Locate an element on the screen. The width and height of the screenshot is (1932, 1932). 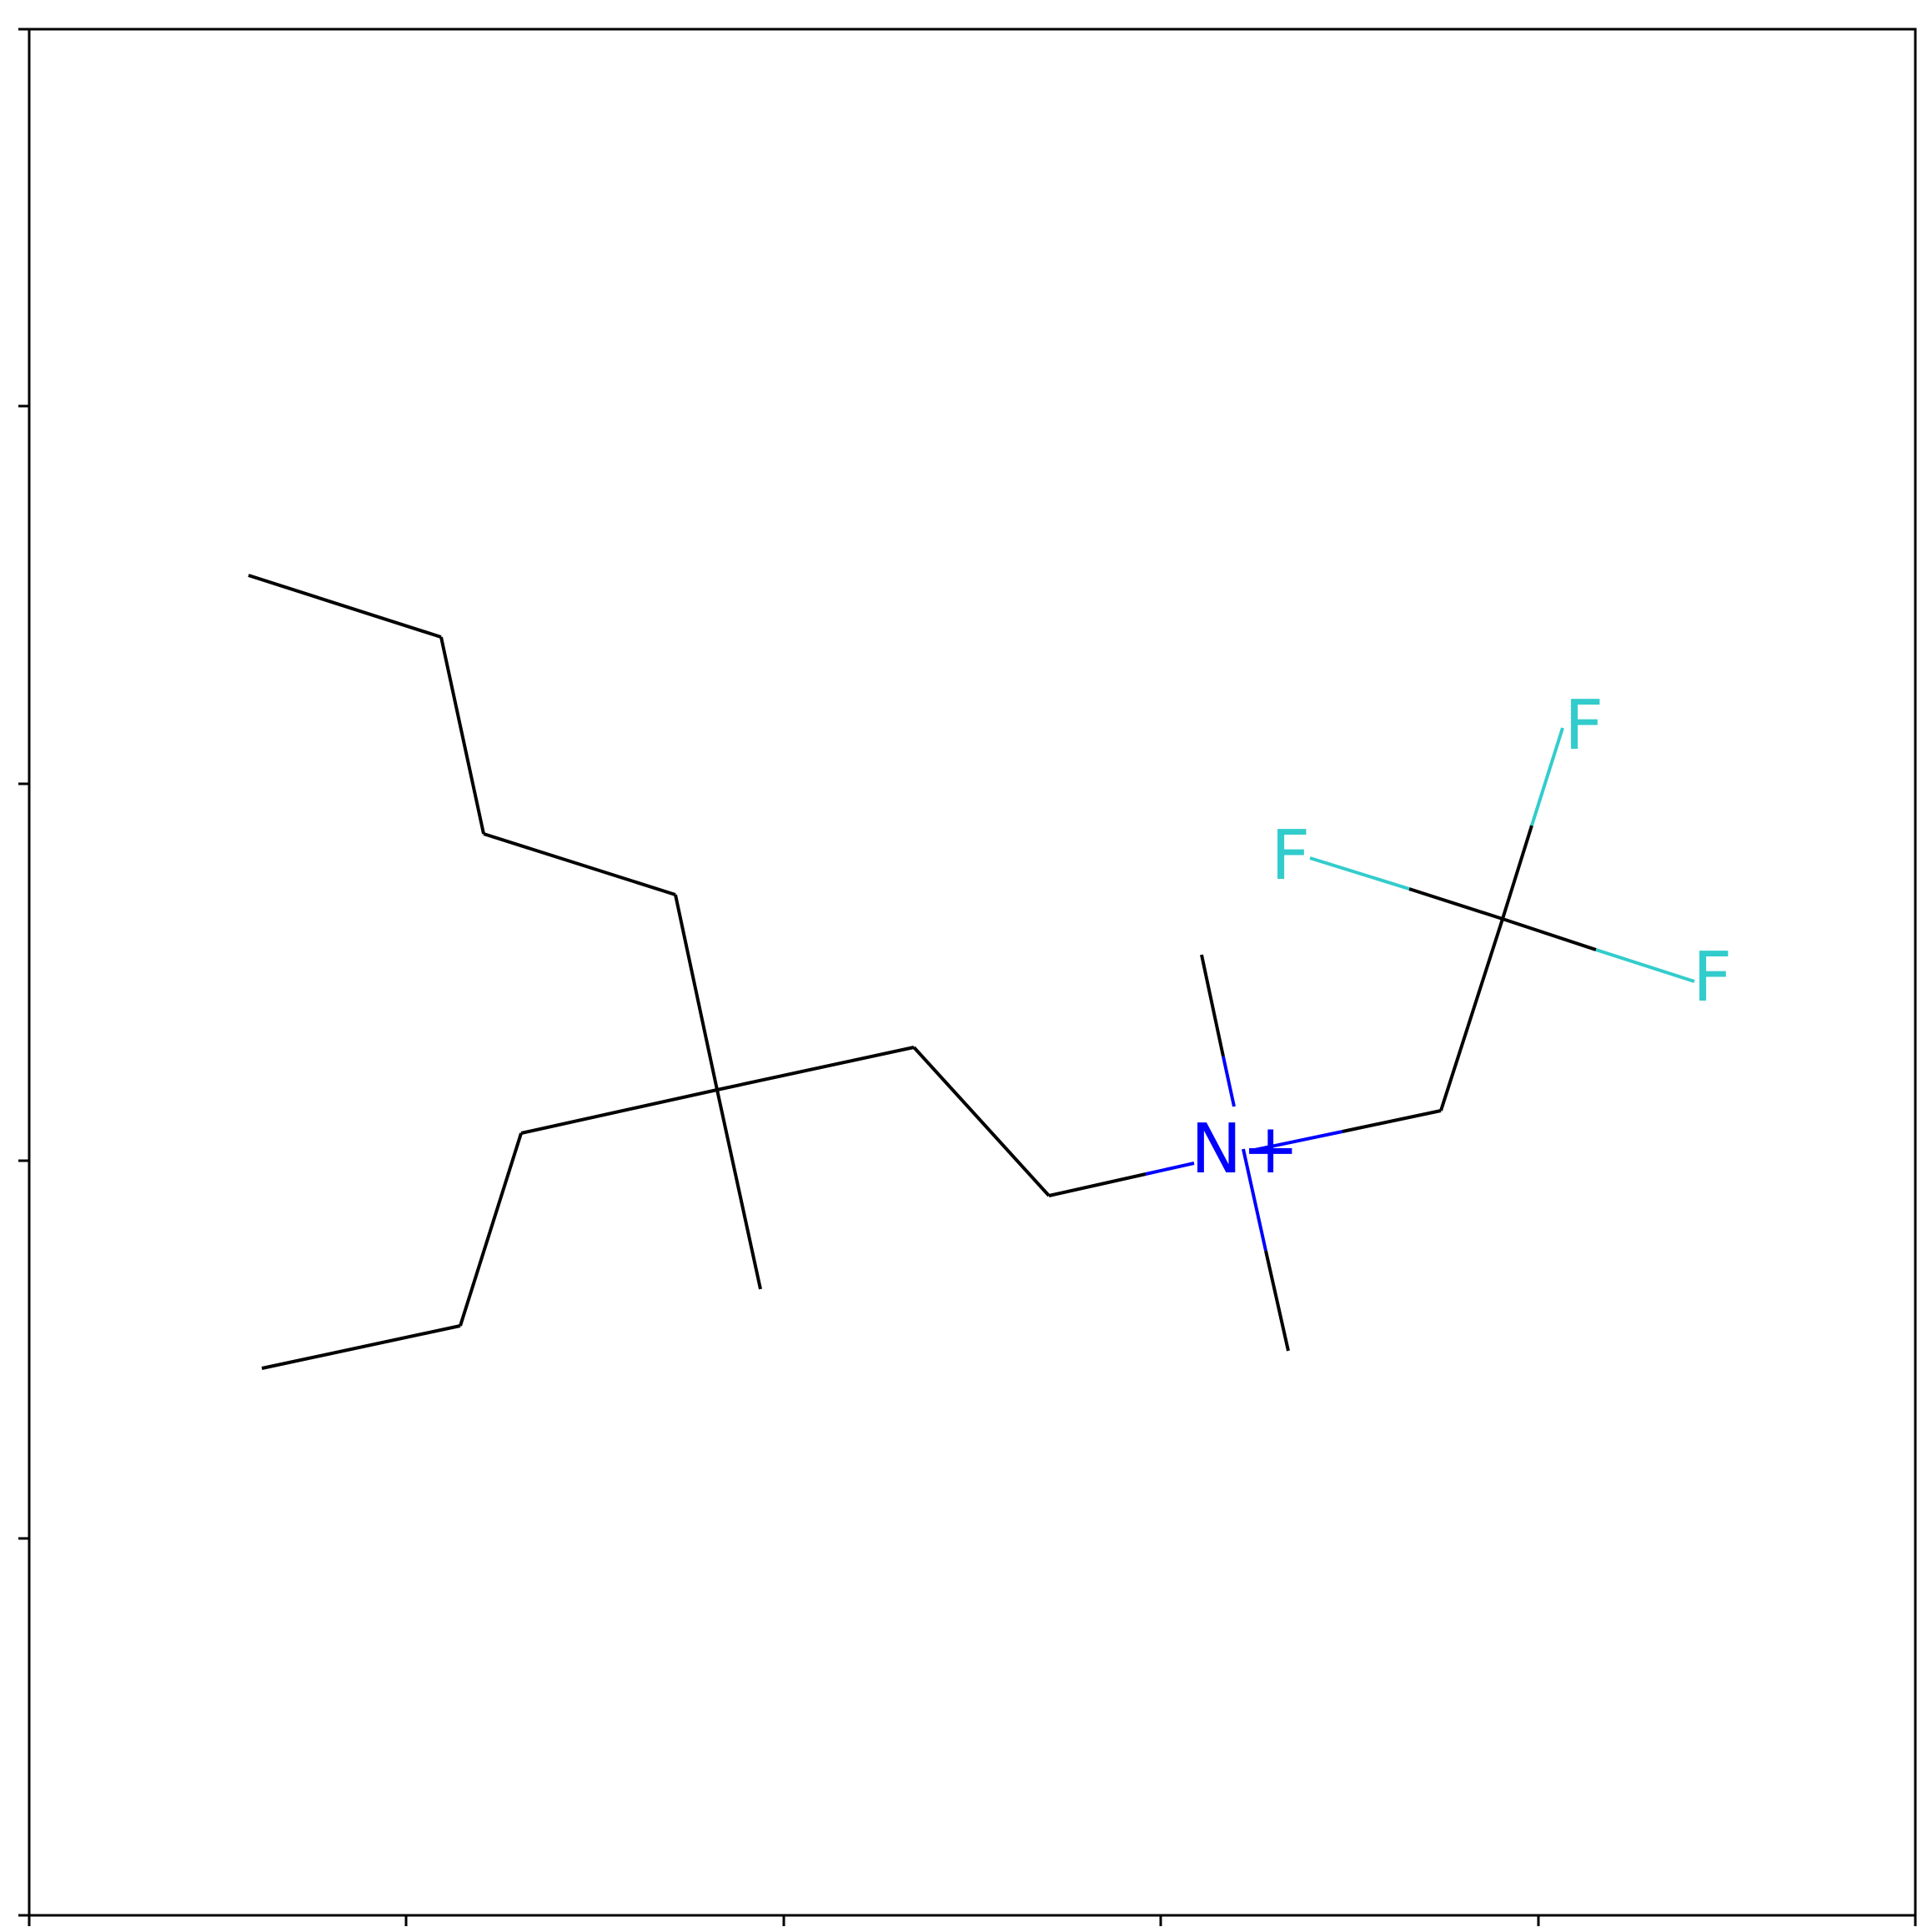
bond-c-f-right-fluorine-half is located at coordinates (1645, 965).